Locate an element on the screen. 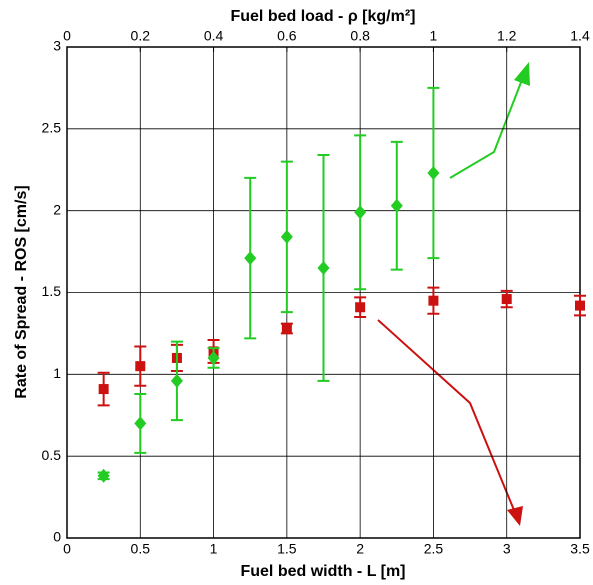  x2-tick-label: 0.4 is located at coordinates (214, 36).